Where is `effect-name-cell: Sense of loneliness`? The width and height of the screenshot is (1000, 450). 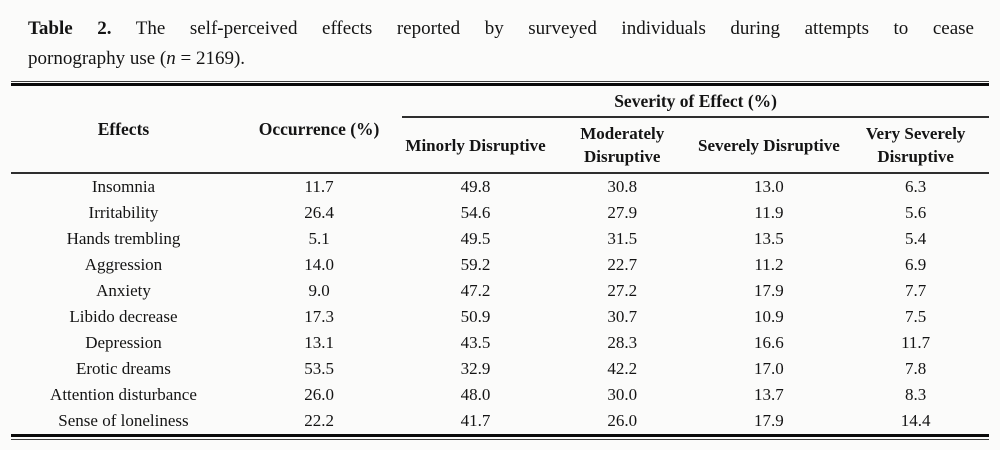 effect-name-cell: Sense of loneliness is located at coordinates (123, 420).